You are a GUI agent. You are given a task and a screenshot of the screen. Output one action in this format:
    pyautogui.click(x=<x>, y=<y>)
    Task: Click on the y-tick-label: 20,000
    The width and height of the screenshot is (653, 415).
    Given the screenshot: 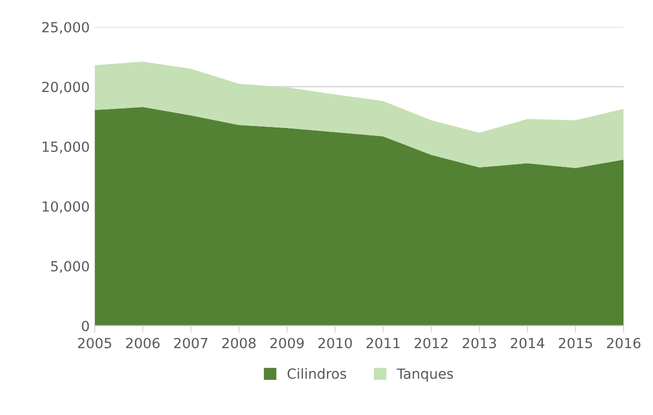 What is the action you would take?
    pyautogui.click(x=65, y=88)
    